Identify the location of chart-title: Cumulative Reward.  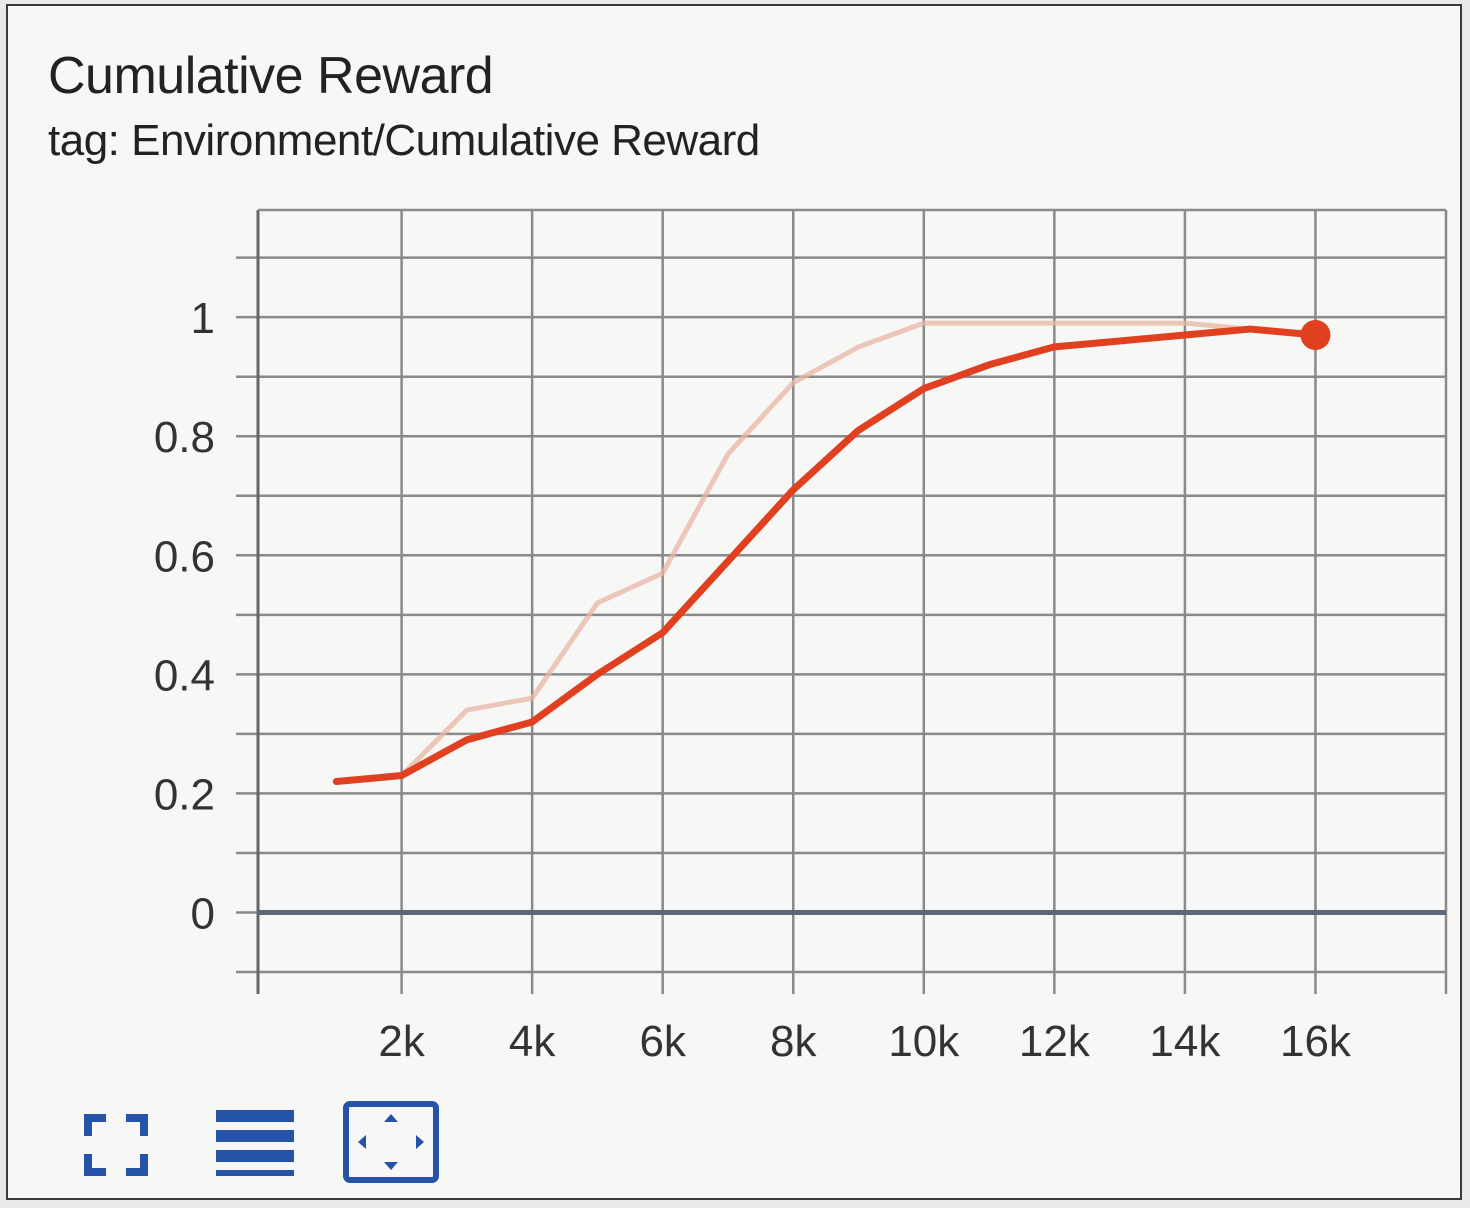
(271, 76).